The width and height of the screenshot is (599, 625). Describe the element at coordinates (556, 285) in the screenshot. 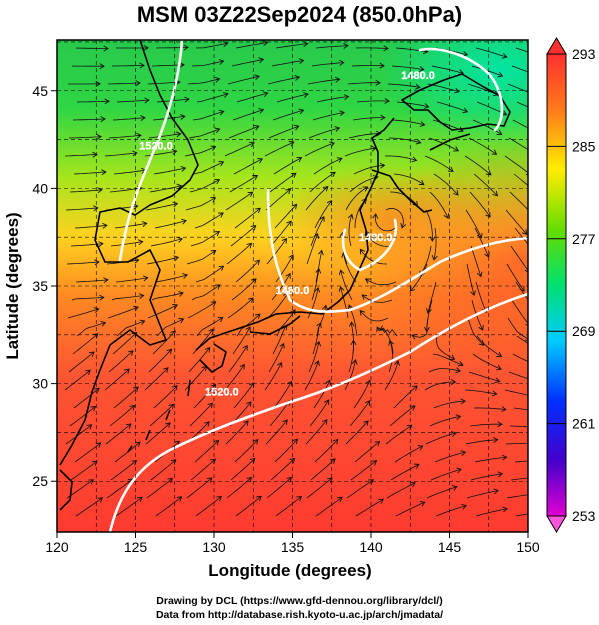

I see `colorbar-gradient` at that location.